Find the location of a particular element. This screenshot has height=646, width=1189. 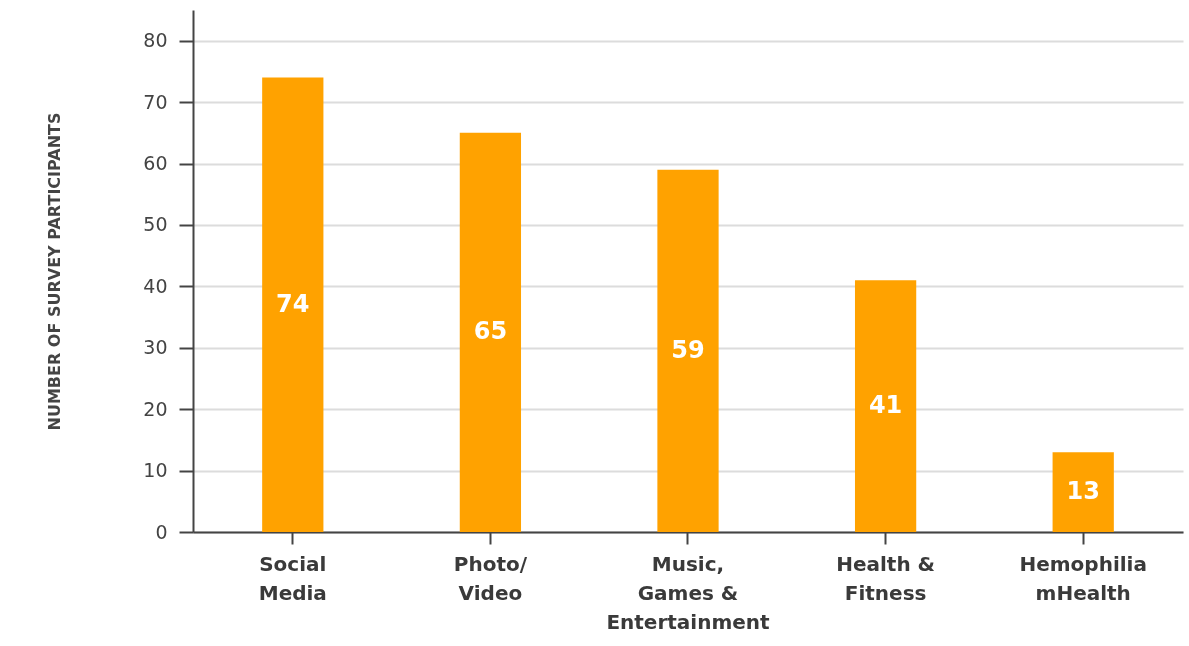

y-tick-label: 50 is located at coordinates (155, 224).